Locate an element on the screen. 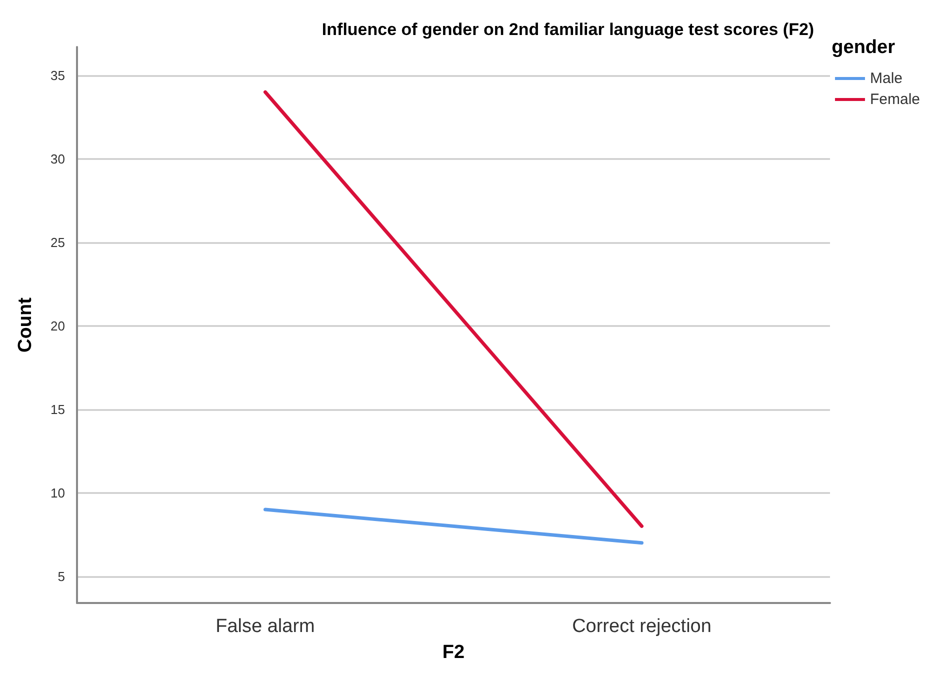 The image size is (935, 677). legend-label: Male is located at coordinates (886, 78).